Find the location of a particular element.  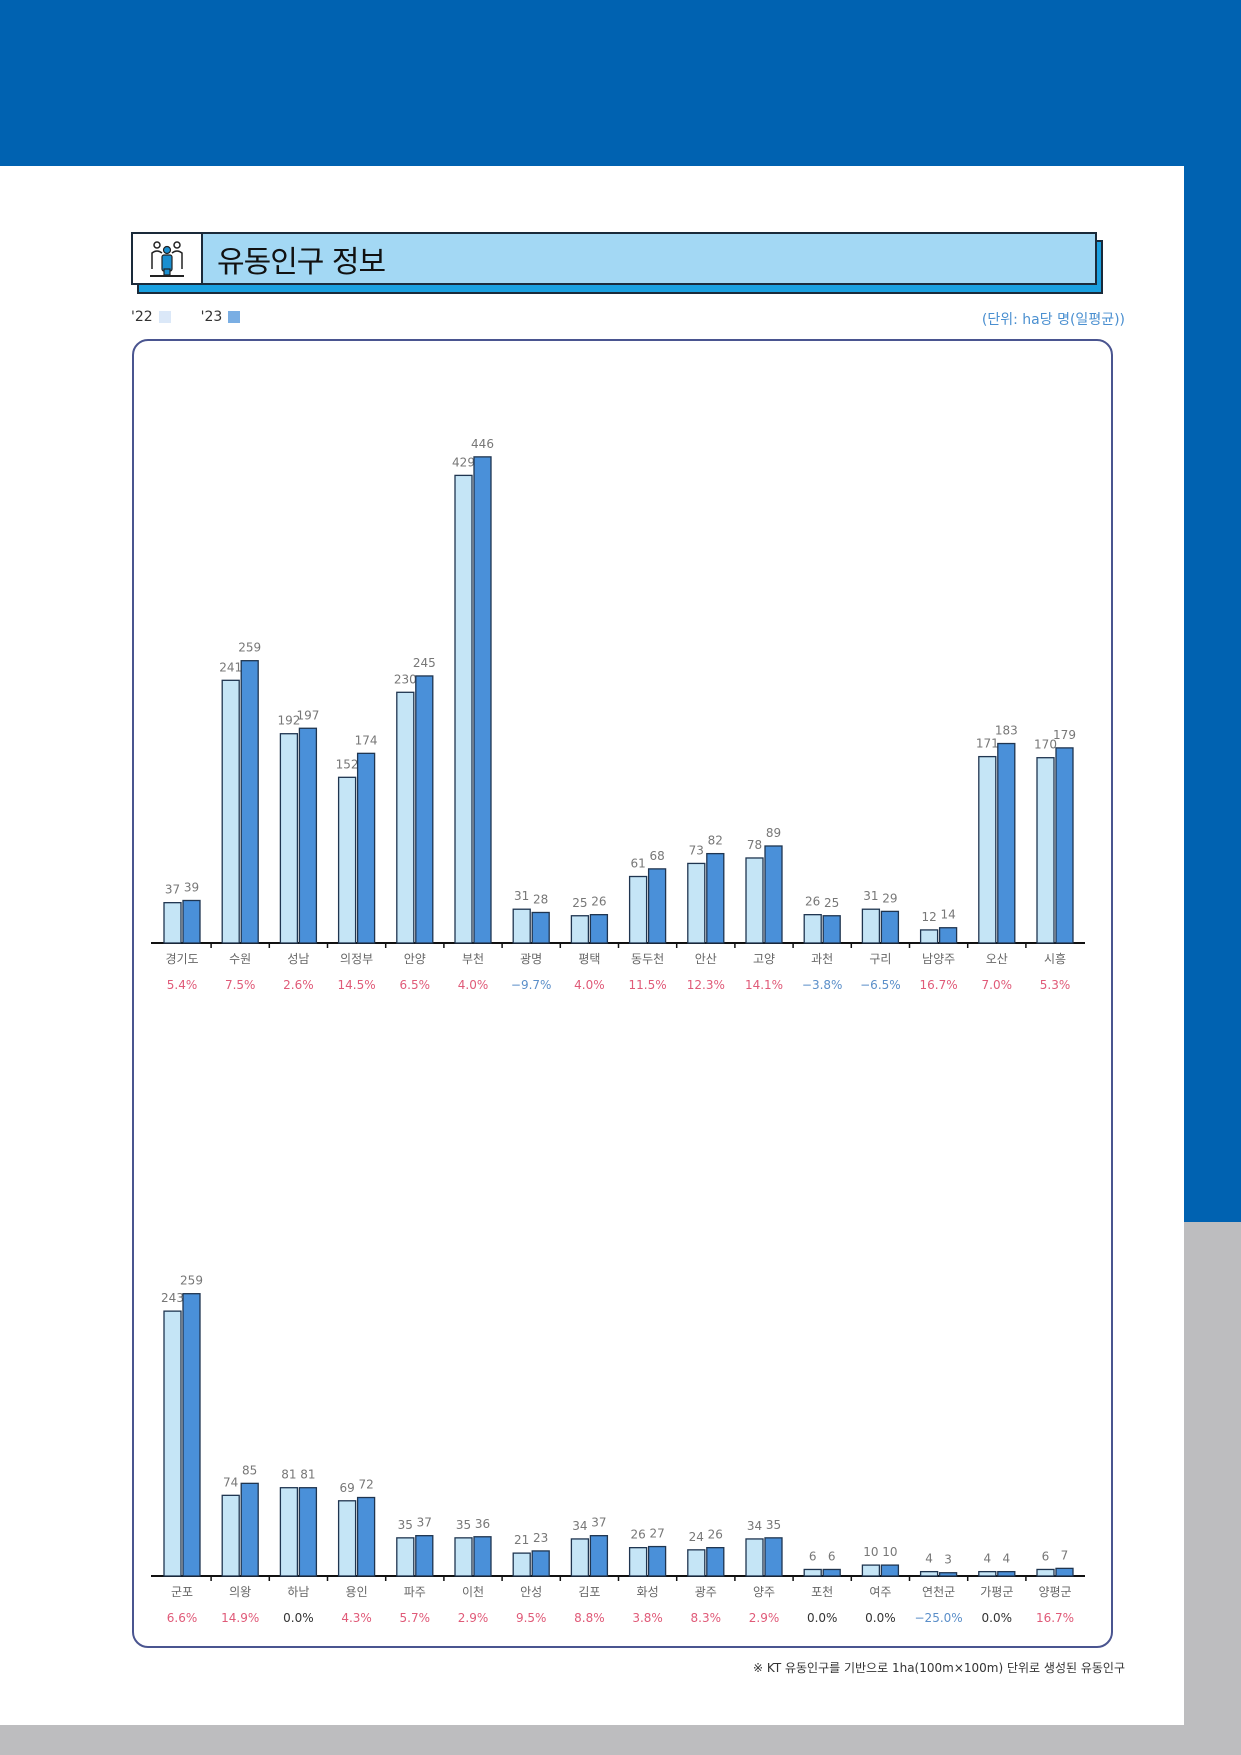

change-label: −25.0% is located at coordinates (939, 1618).